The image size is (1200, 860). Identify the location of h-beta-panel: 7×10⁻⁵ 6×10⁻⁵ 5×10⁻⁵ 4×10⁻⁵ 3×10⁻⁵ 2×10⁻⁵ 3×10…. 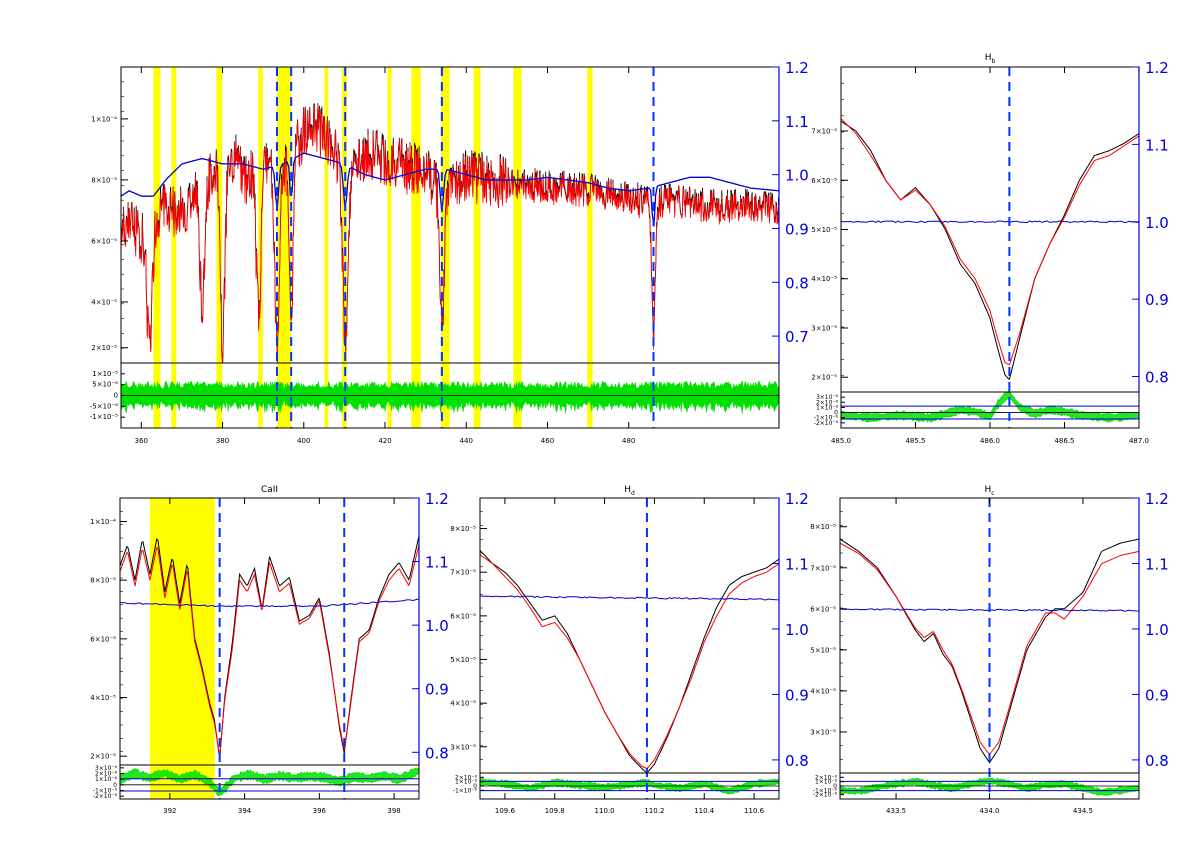
(990, 249).